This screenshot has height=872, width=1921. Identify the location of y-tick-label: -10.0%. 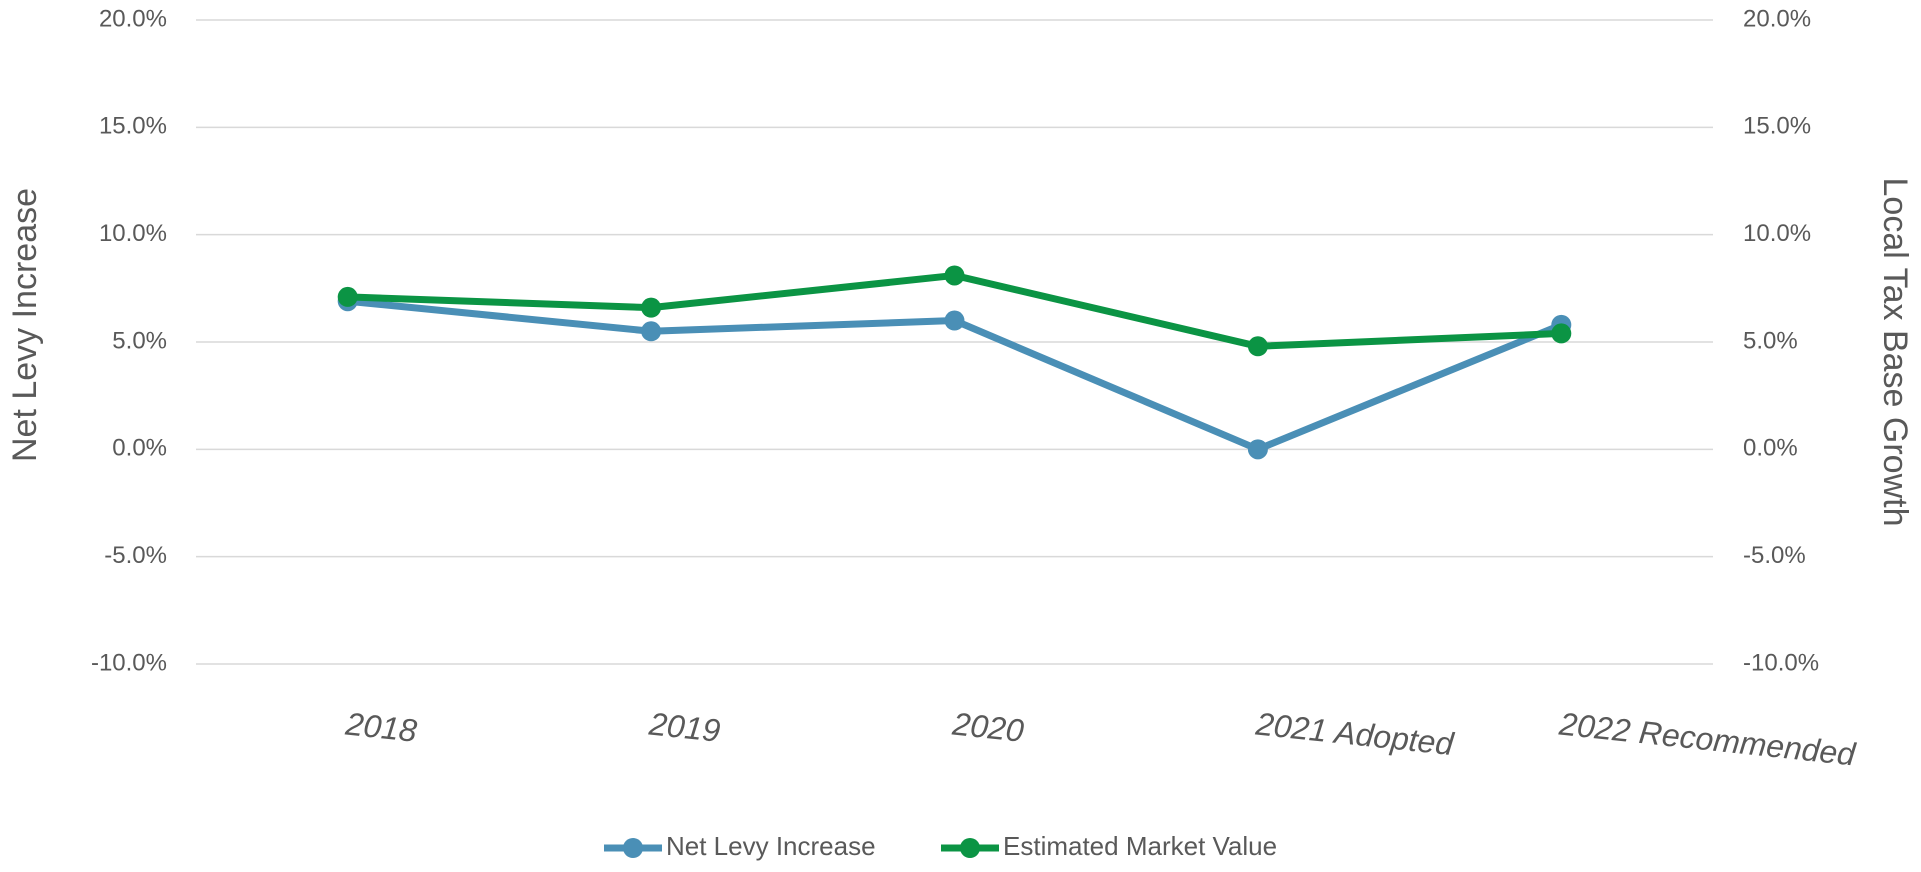
(129, 662).